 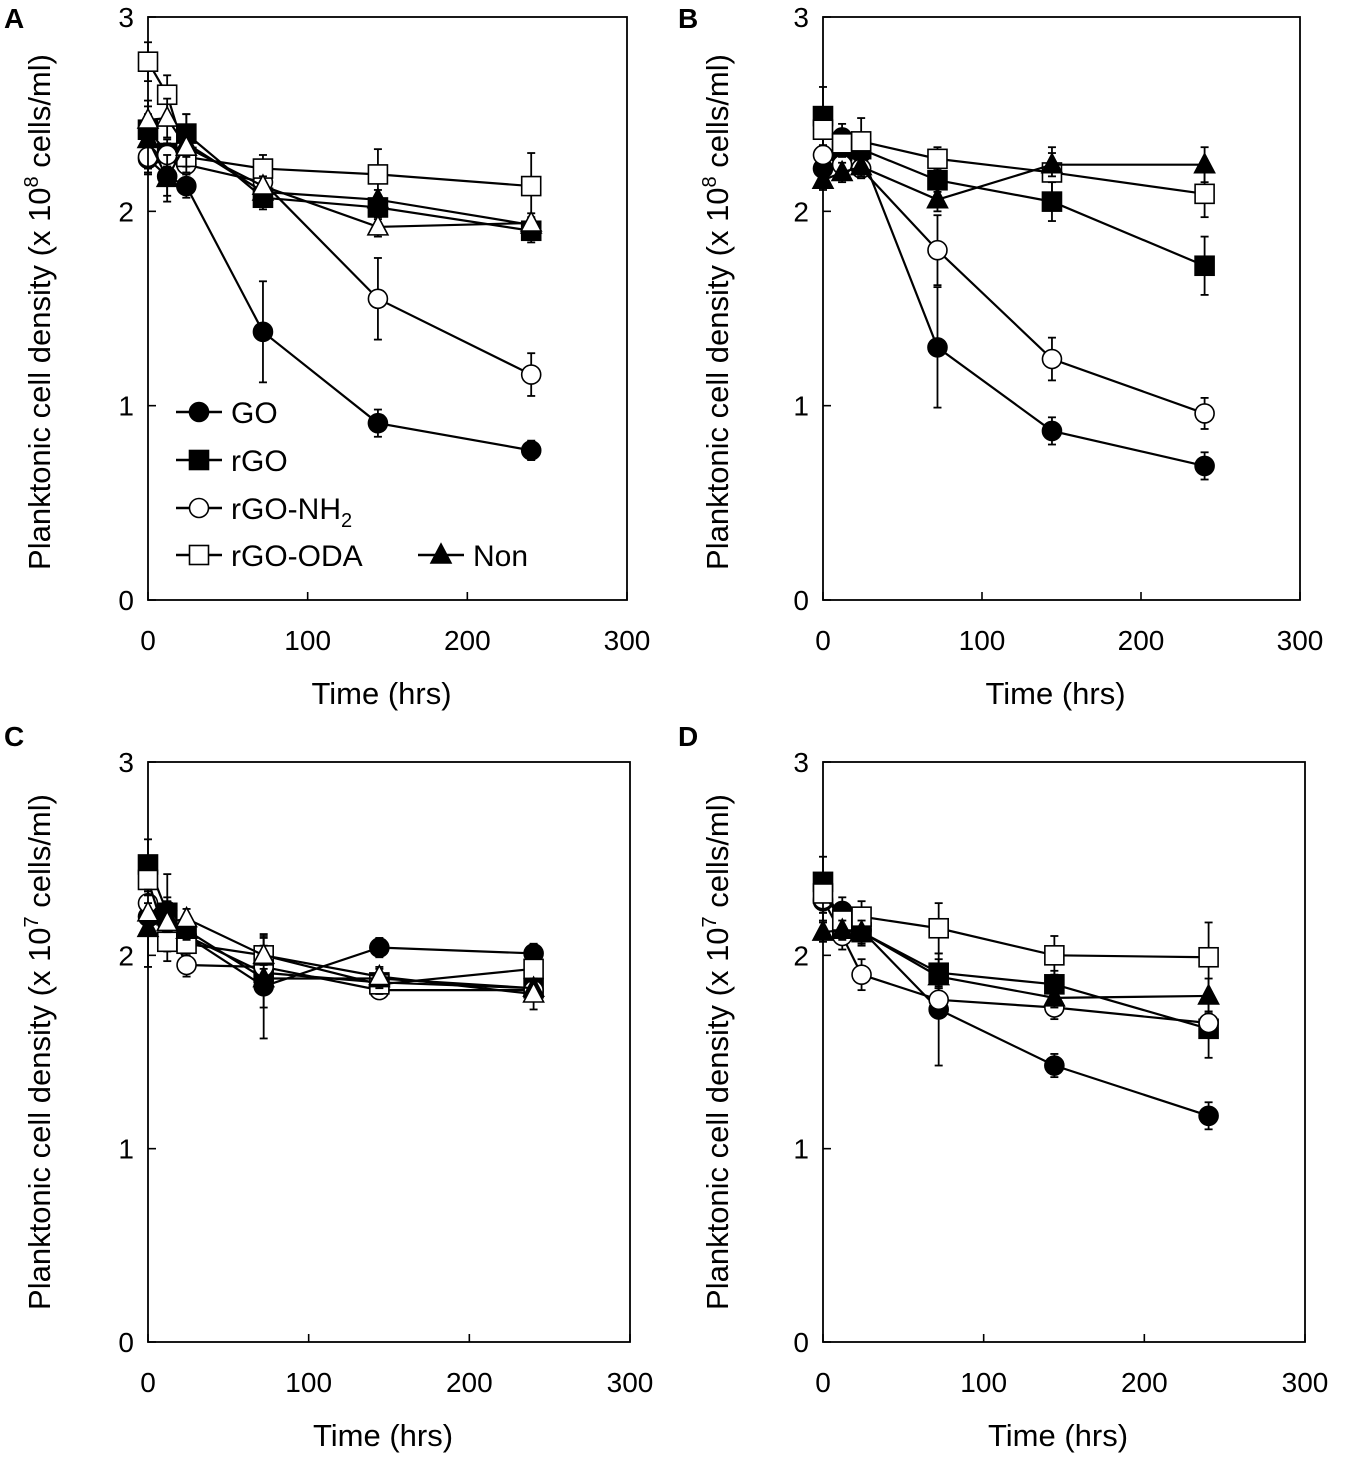 I want to click on legend-item-go: GO, so click(x=227, y=413).